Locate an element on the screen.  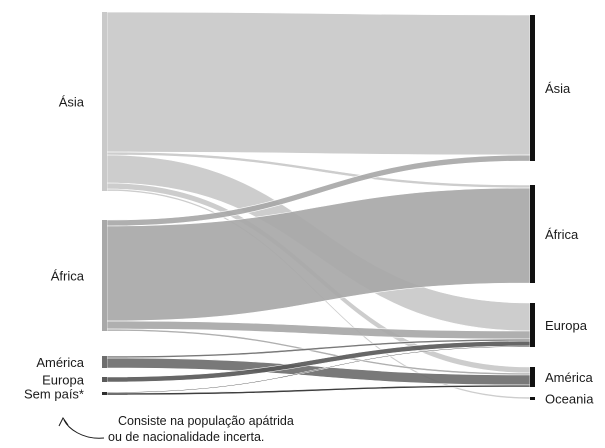
left-label-america_o: América is located at coordinates (60, 362).